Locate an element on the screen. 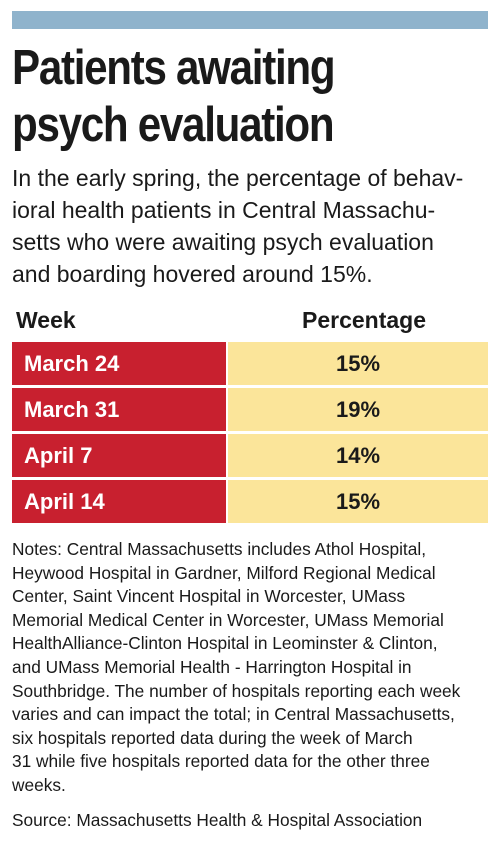 The width and height of the screenshot is (500, 845). table-row: March 31 19% is located at coordinates (250, 409).